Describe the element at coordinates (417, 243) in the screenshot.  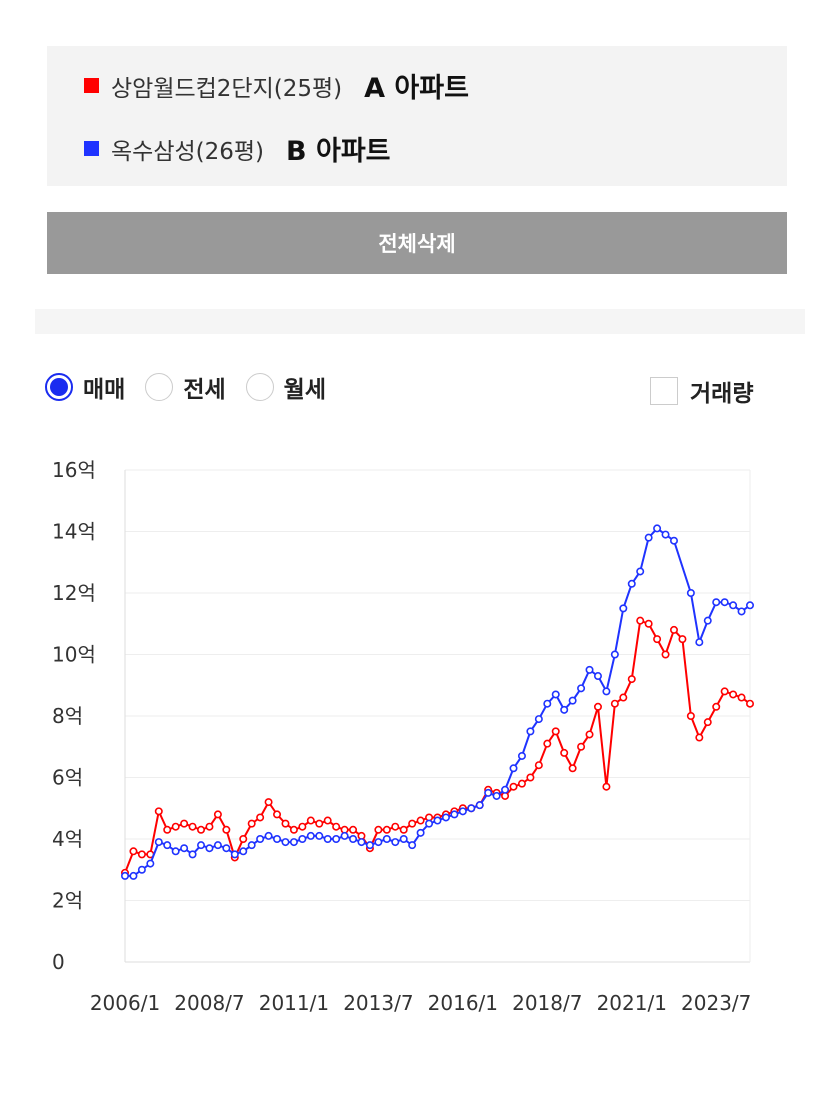
I see `delete-all-button: 전체삭제` at that location.